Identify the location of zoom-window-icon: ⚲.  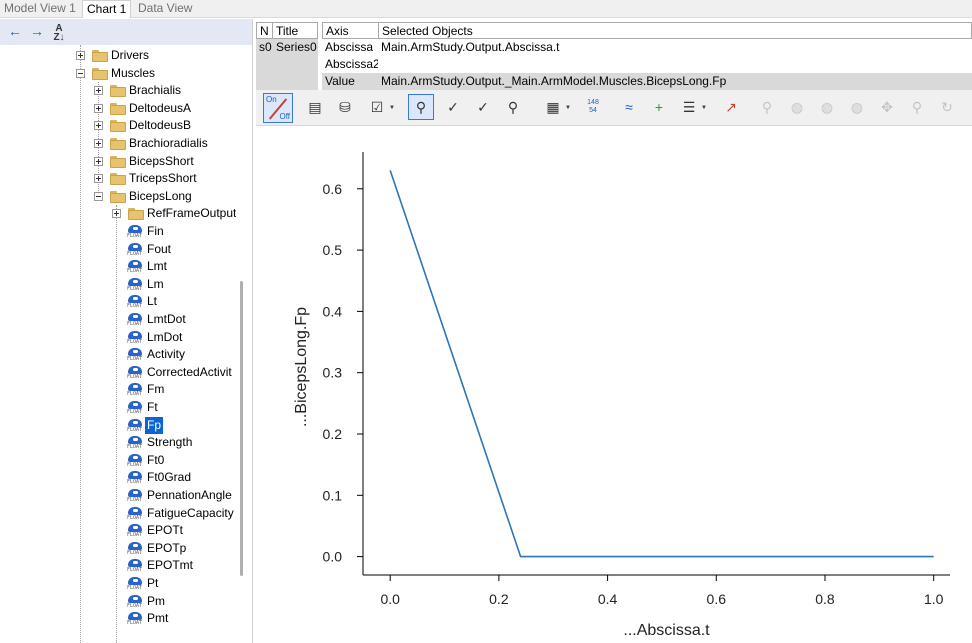
(513, 106).